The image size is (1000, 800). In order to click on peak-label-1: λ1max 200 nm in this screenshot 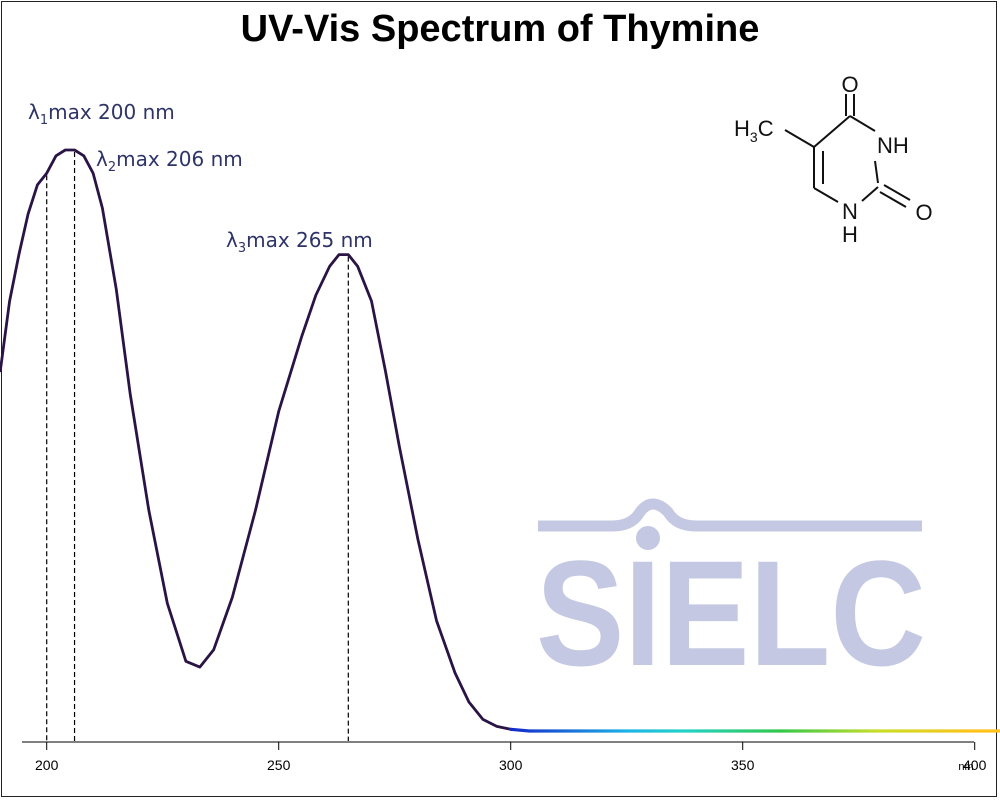, I will do `click(101, 114)`.